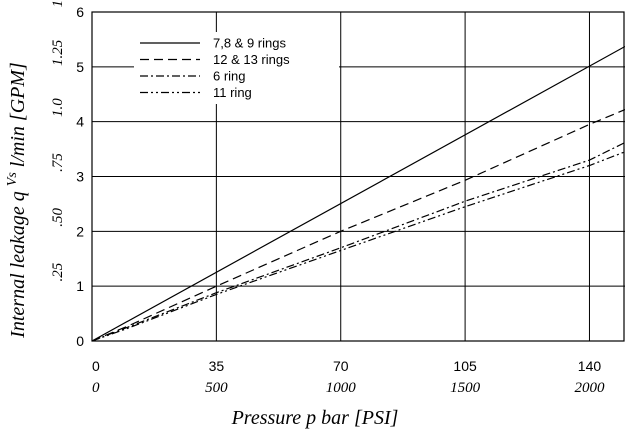 The image size is (625, 431). Describe the element at coordinates (232, 92) in the screenshot. I see `legend-label-3: 11 ring` at that location.